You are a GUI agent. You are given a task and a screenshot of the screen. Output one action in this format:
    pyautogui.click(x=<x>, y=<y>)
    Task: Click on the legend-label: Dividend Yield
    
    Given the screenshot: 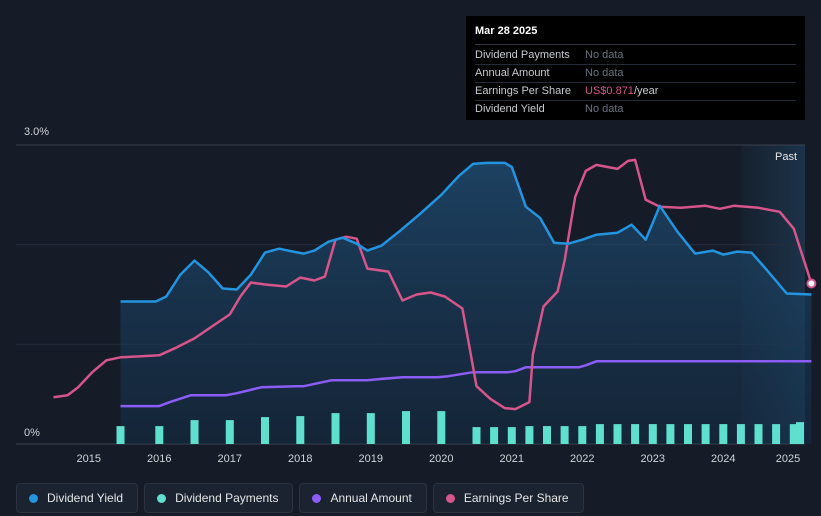 What is the action you would take?
    pyautogui.click(x=85, y=498)
    